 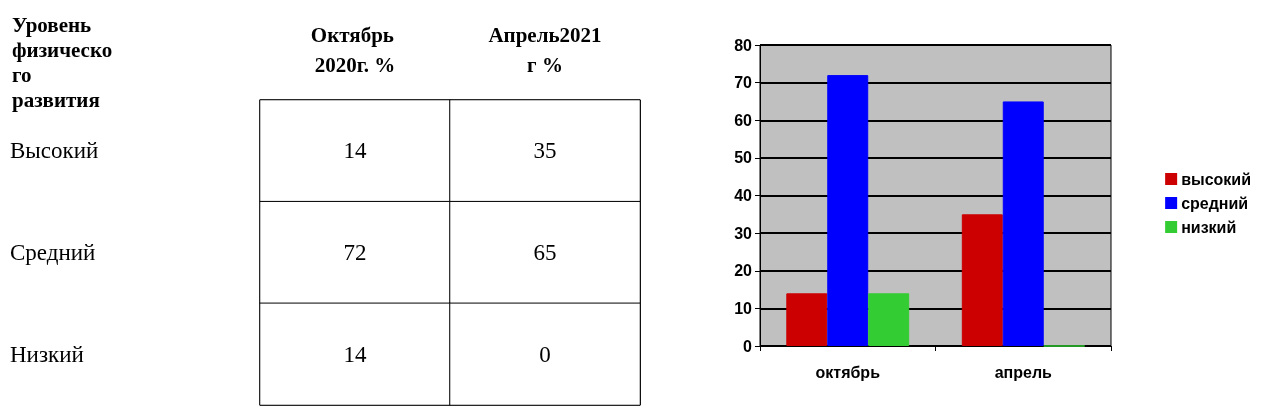 I want to click on y-tick-label: Низкий, so click(x=47, y=354).